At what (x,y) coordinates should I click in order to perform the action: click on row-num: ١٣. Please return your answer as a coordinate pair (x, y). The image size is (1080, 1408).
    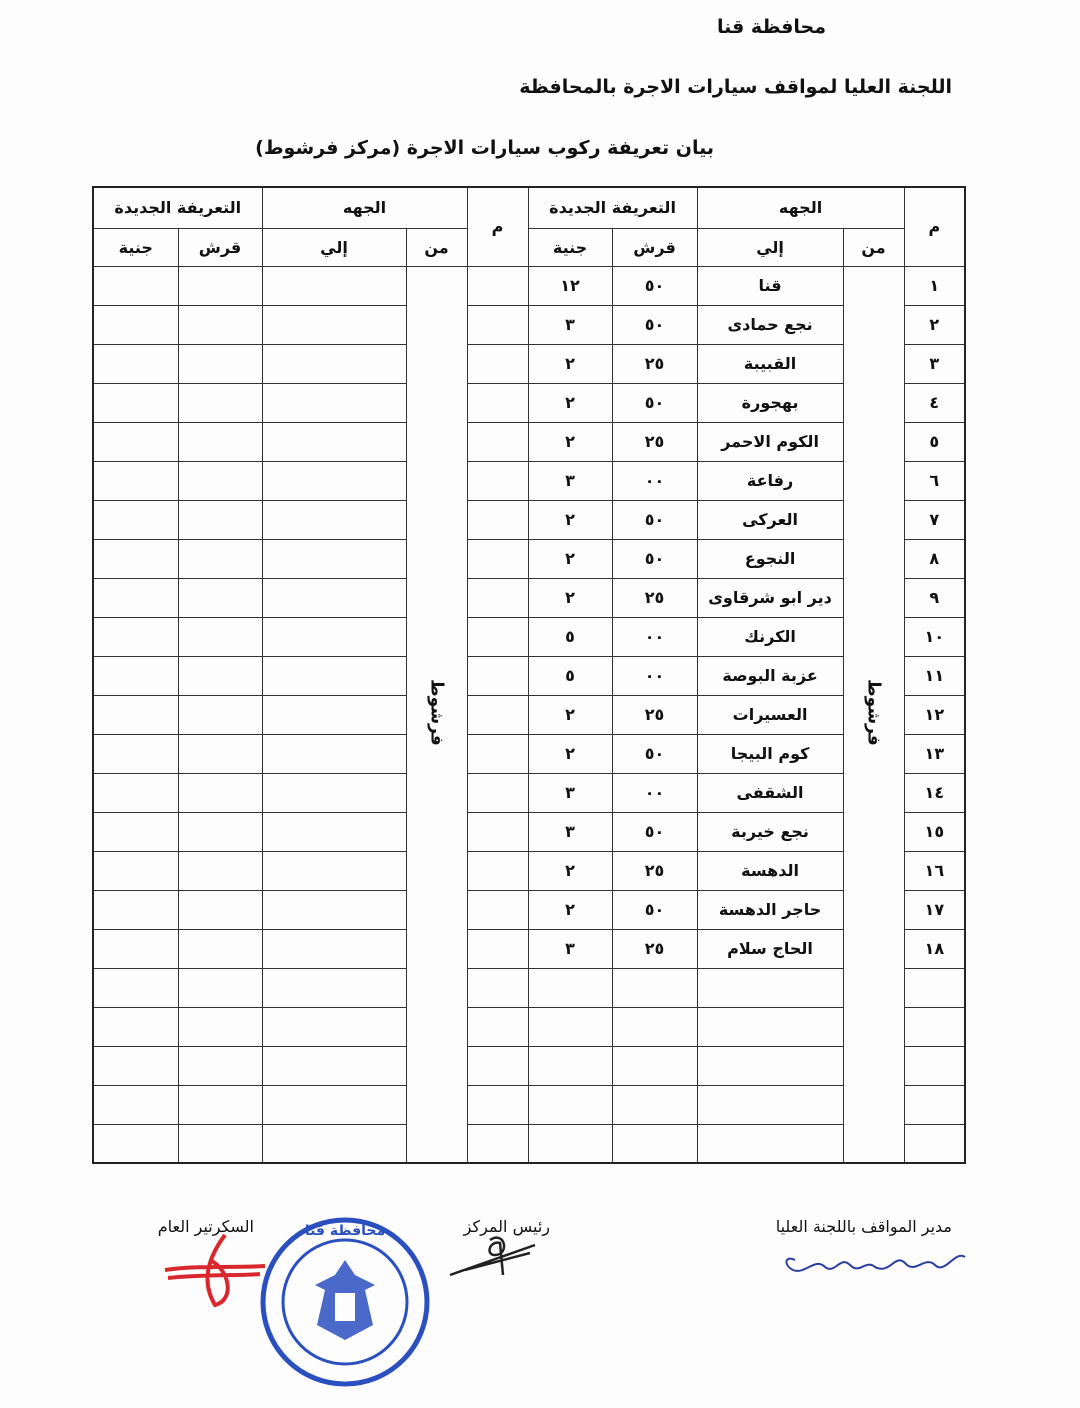
    Looking at the image, I should click on (934, 753).